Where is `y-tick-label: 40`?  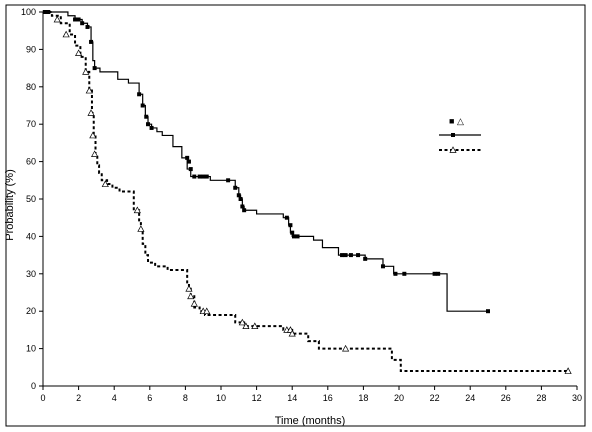 y-tick-label: 40 is located at coordinates (31, 236).